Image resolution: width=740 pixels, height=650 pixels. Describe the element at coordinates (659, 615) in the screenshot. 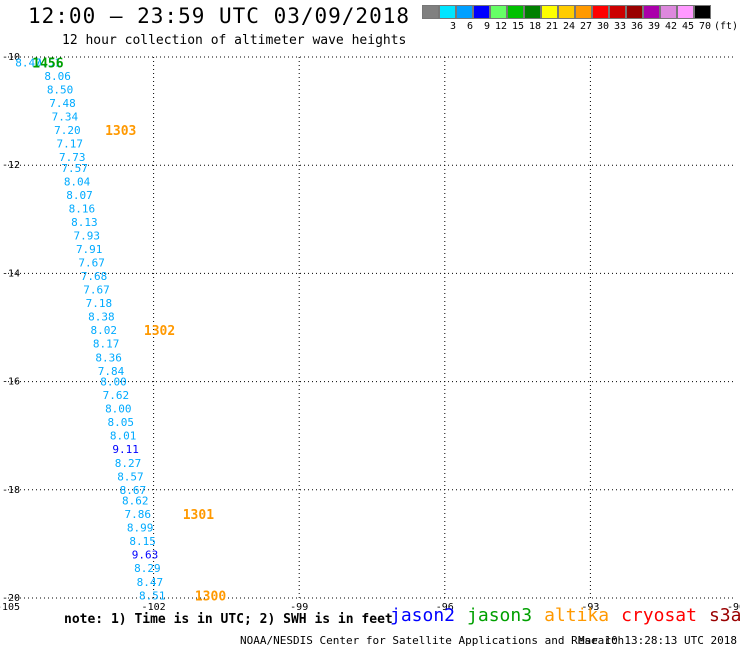

I see `satellite-legend-item: cryosat` at that location.